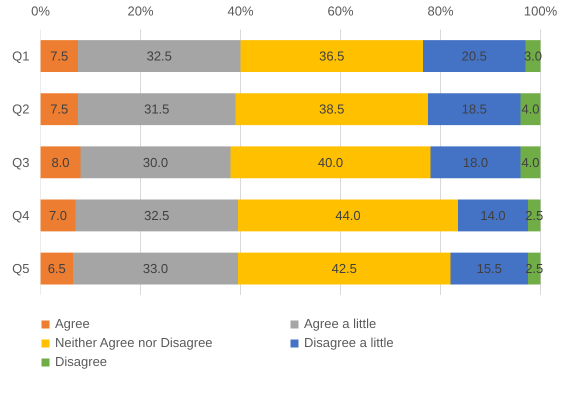 The width and height of the screenshot is (583, 409). I want to click on data-label: 38.5, so click(331, 109).